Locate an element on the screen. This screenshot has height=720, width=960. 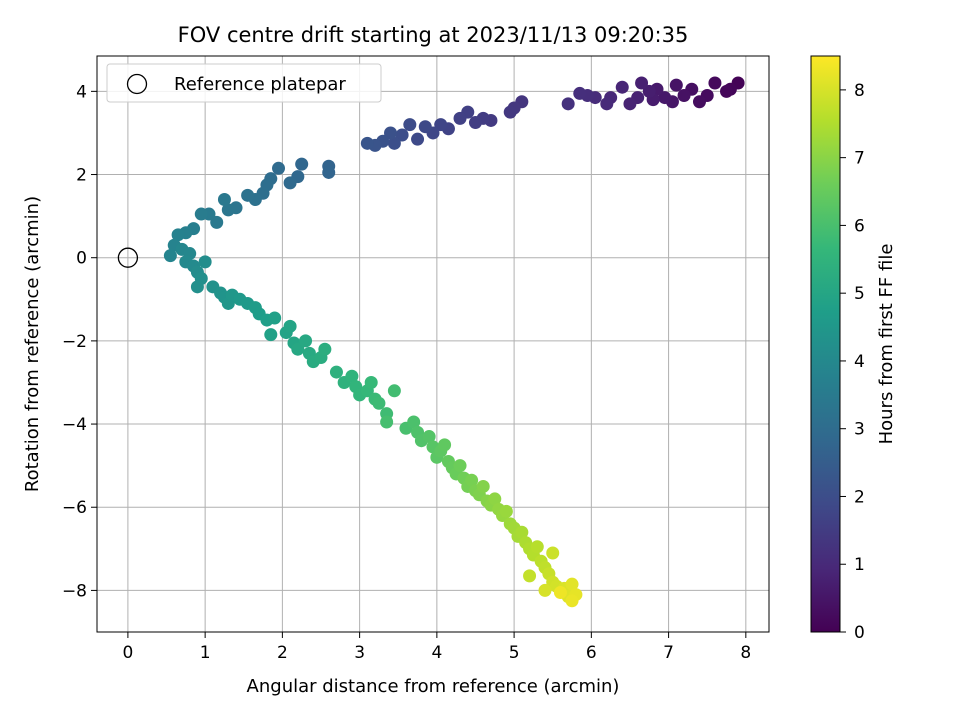
x-axis-ticks: 0 1 2 3 4 5 6 7 8 is located at coordinates (436, 647).